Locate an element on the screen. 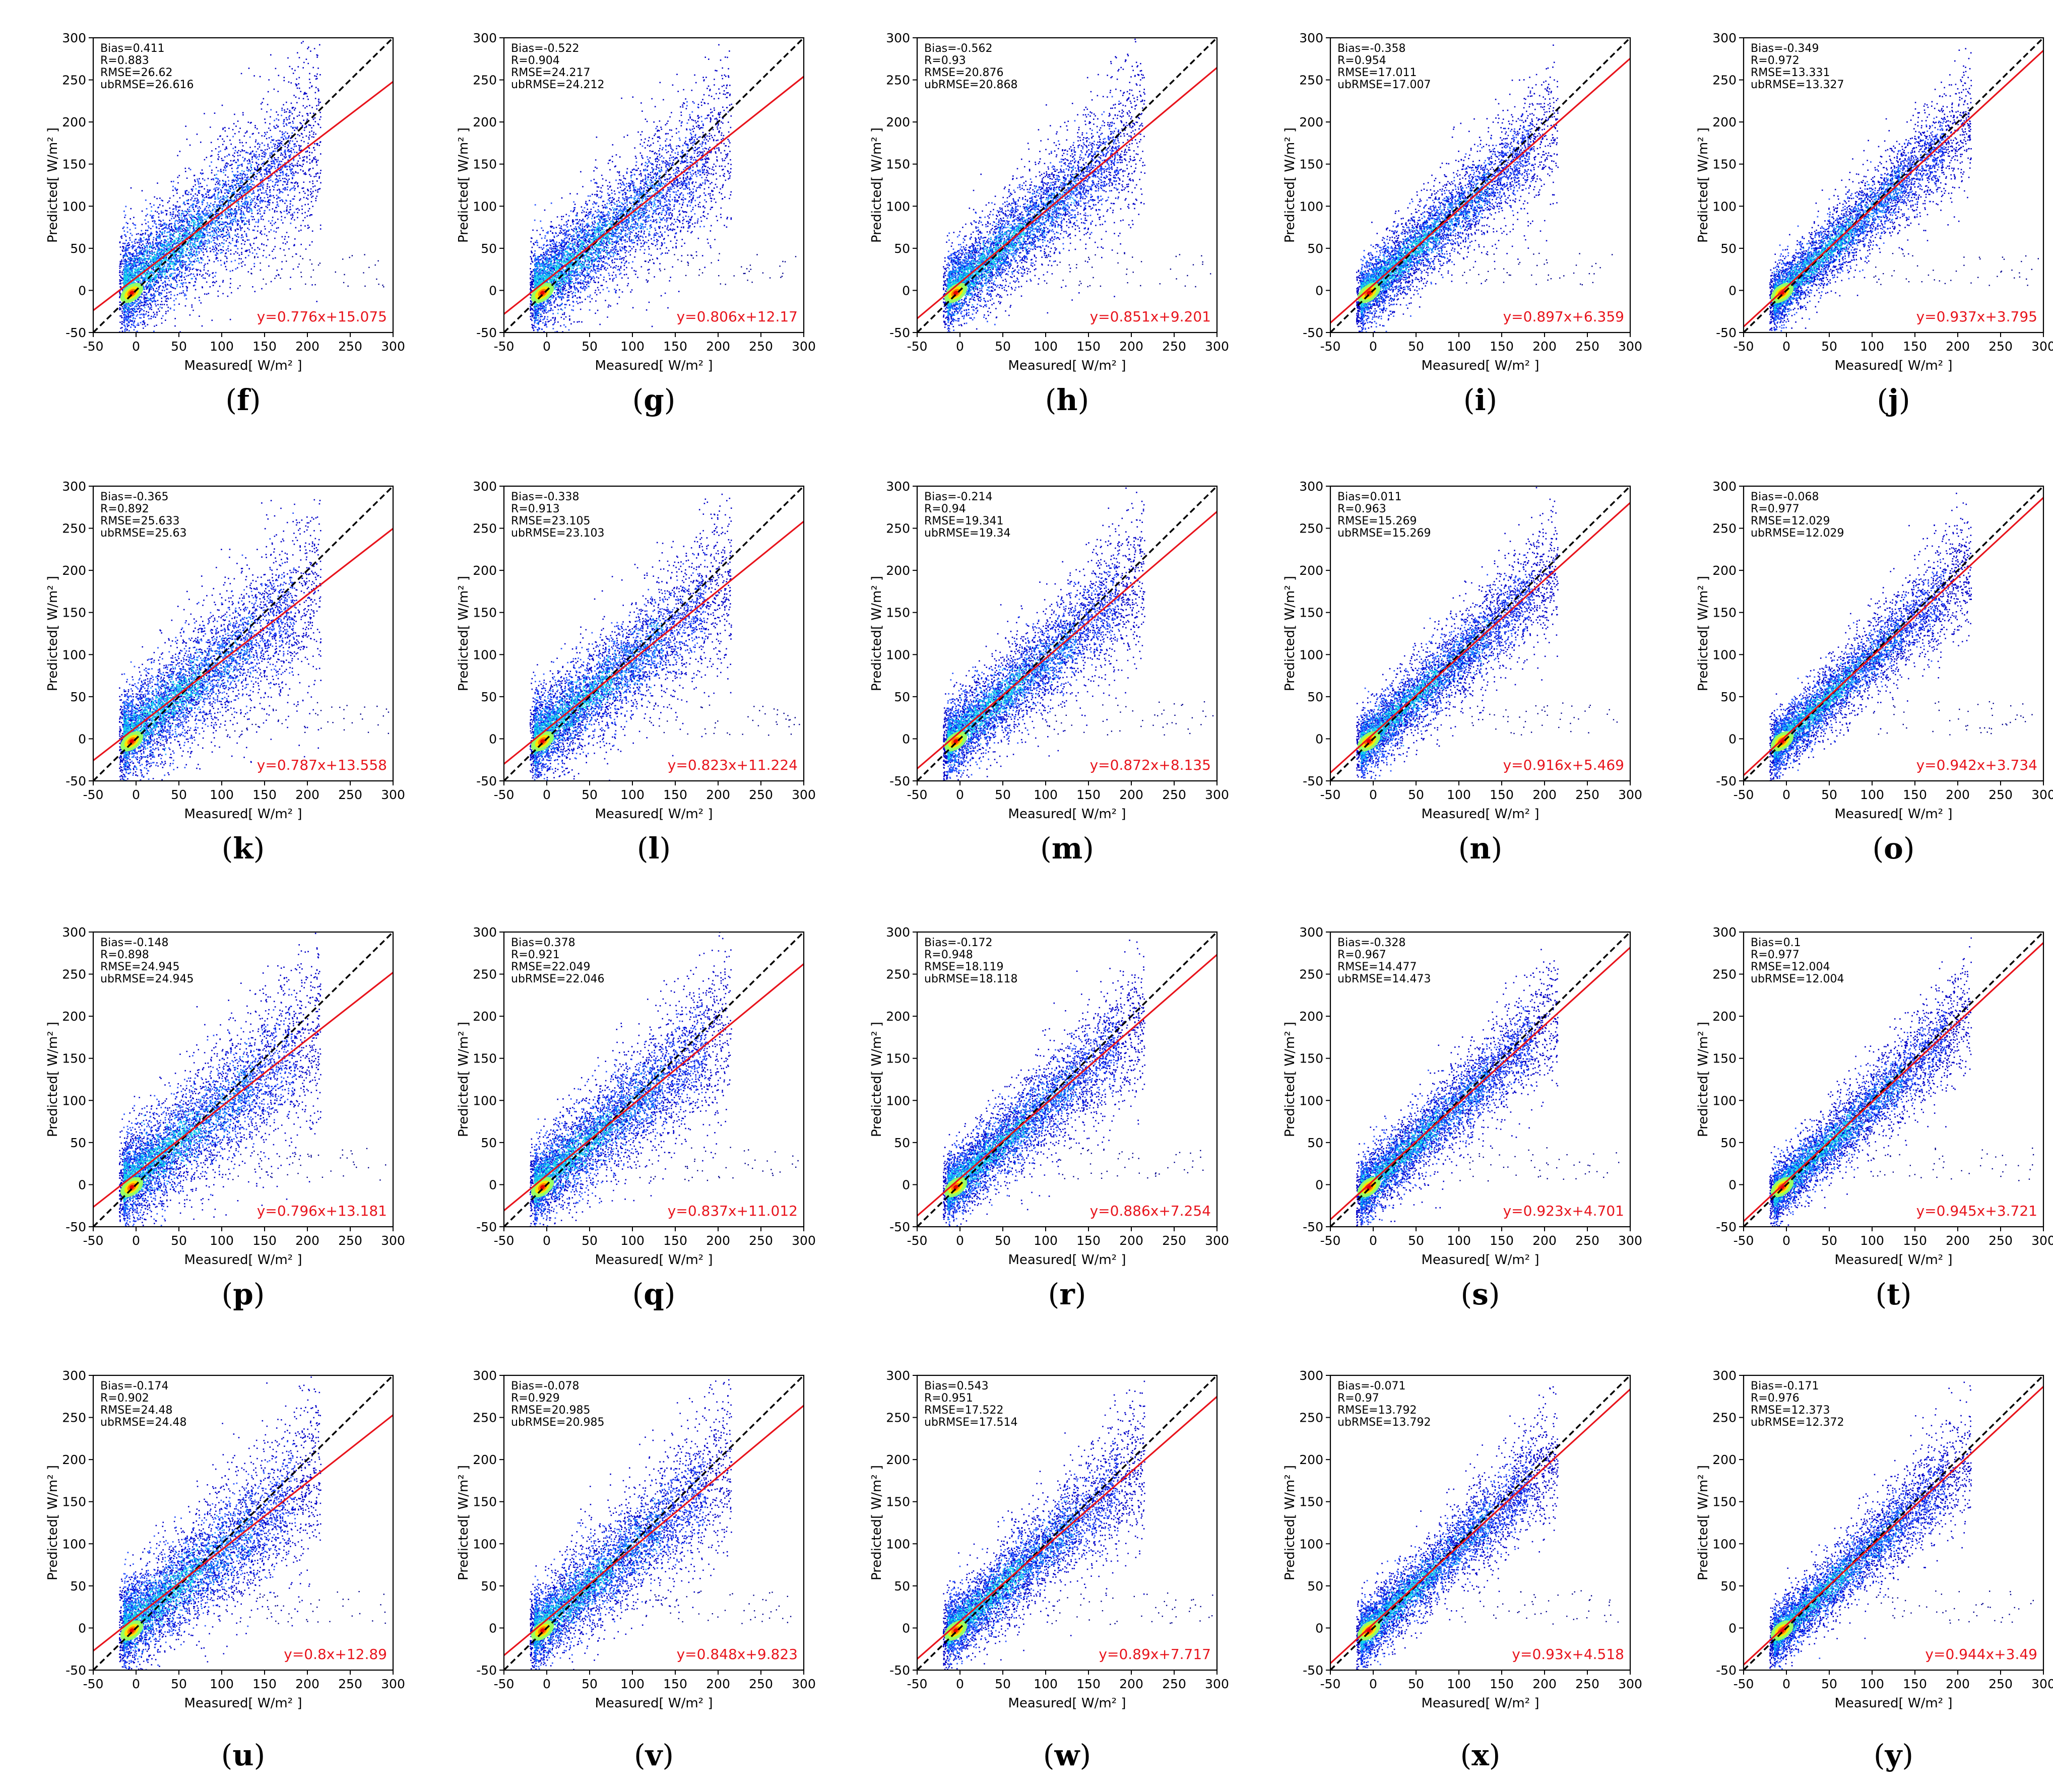  density-cloud is located at coordinates (253, 629).